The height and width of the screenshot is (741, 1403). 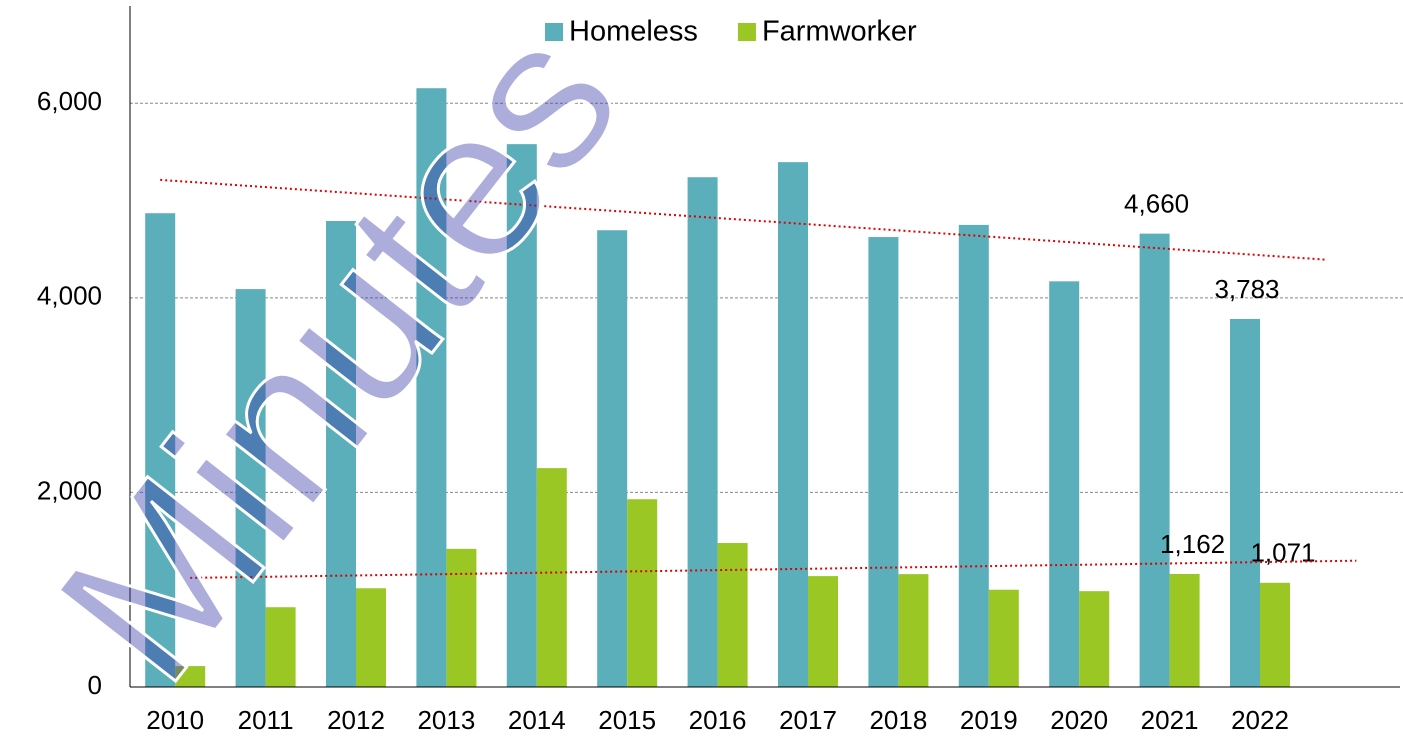 What do you see at coordinates (1246, 289) in the screenshot?
I see `data-label: 3,783` at bounding box center [1246, 289].